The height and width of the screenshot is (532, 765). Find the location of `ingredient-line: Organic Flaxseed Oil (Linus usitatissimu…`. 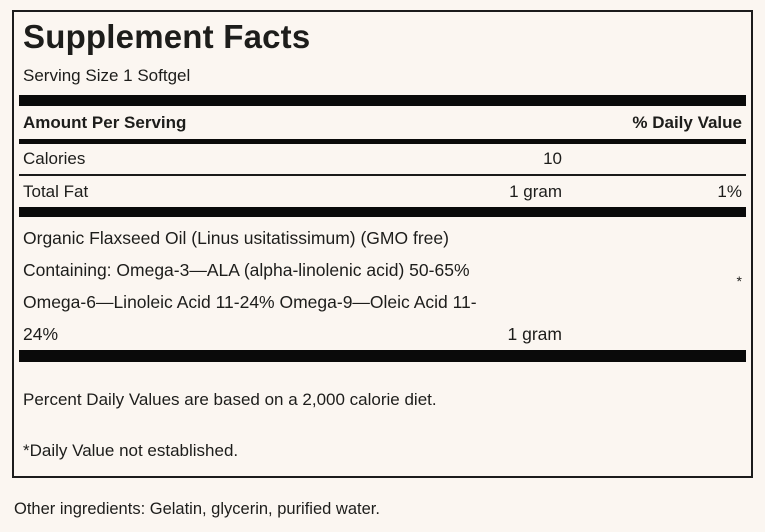

ingredient-line: Organic Flaxseed Oil (Linus usitatissimu… is located at coordinates (236, 238).